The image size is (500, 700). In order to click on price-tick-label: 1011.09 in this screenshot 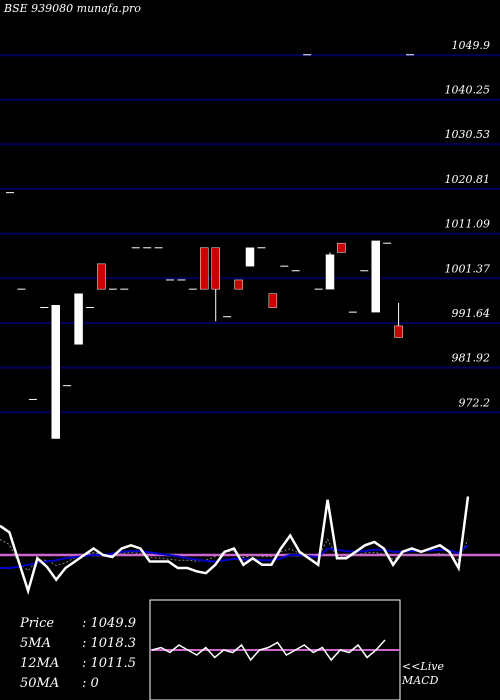, I will do `click(468, 224)`.